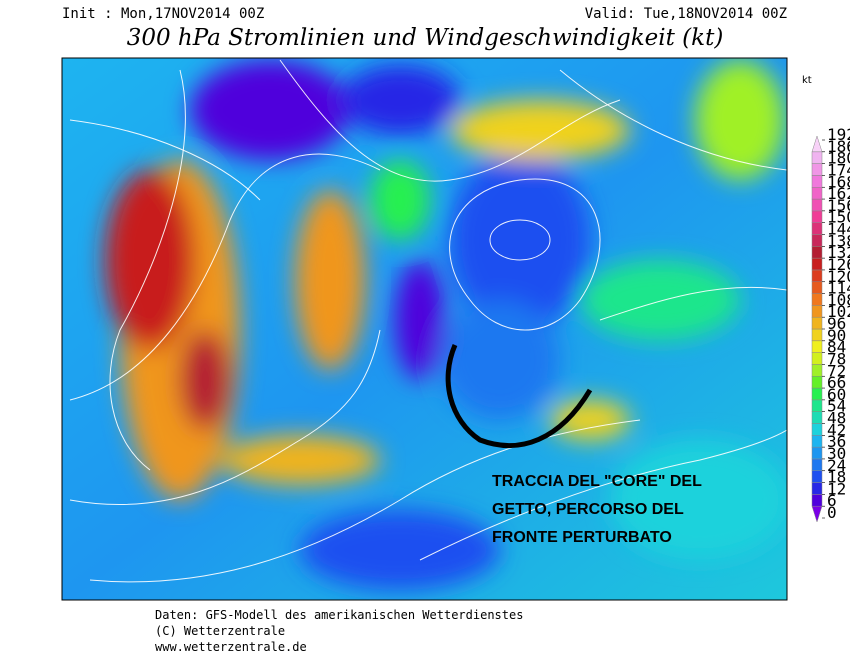 This screenshot has width=850, height=657. I want to click on legend-label: 0, so click(832, 512).